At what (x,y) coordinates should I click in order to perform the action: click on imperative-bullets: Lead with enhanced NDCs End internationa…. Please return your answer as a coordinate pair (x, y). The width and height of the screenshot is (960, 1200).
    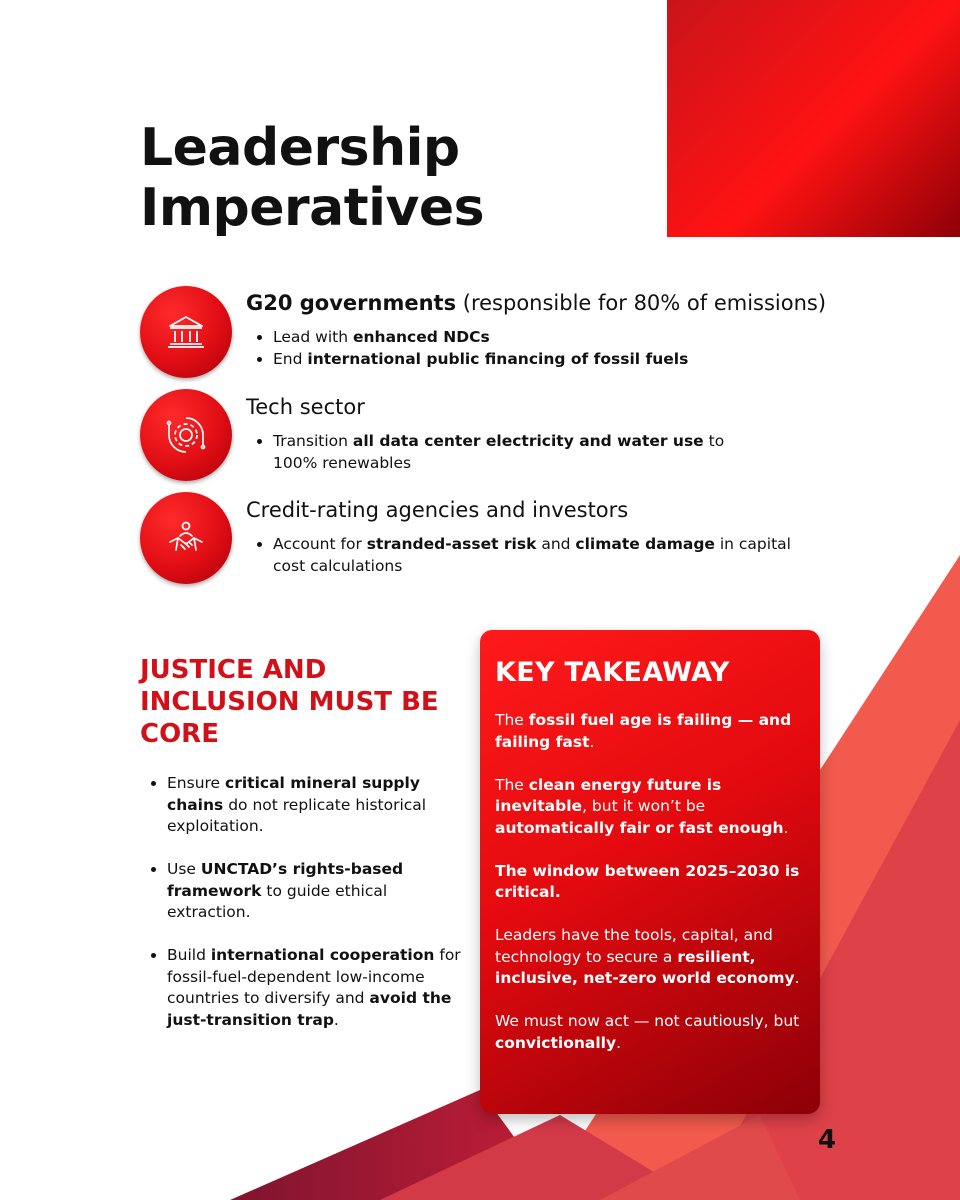
    Looking at the image, I should click on (542, 348).